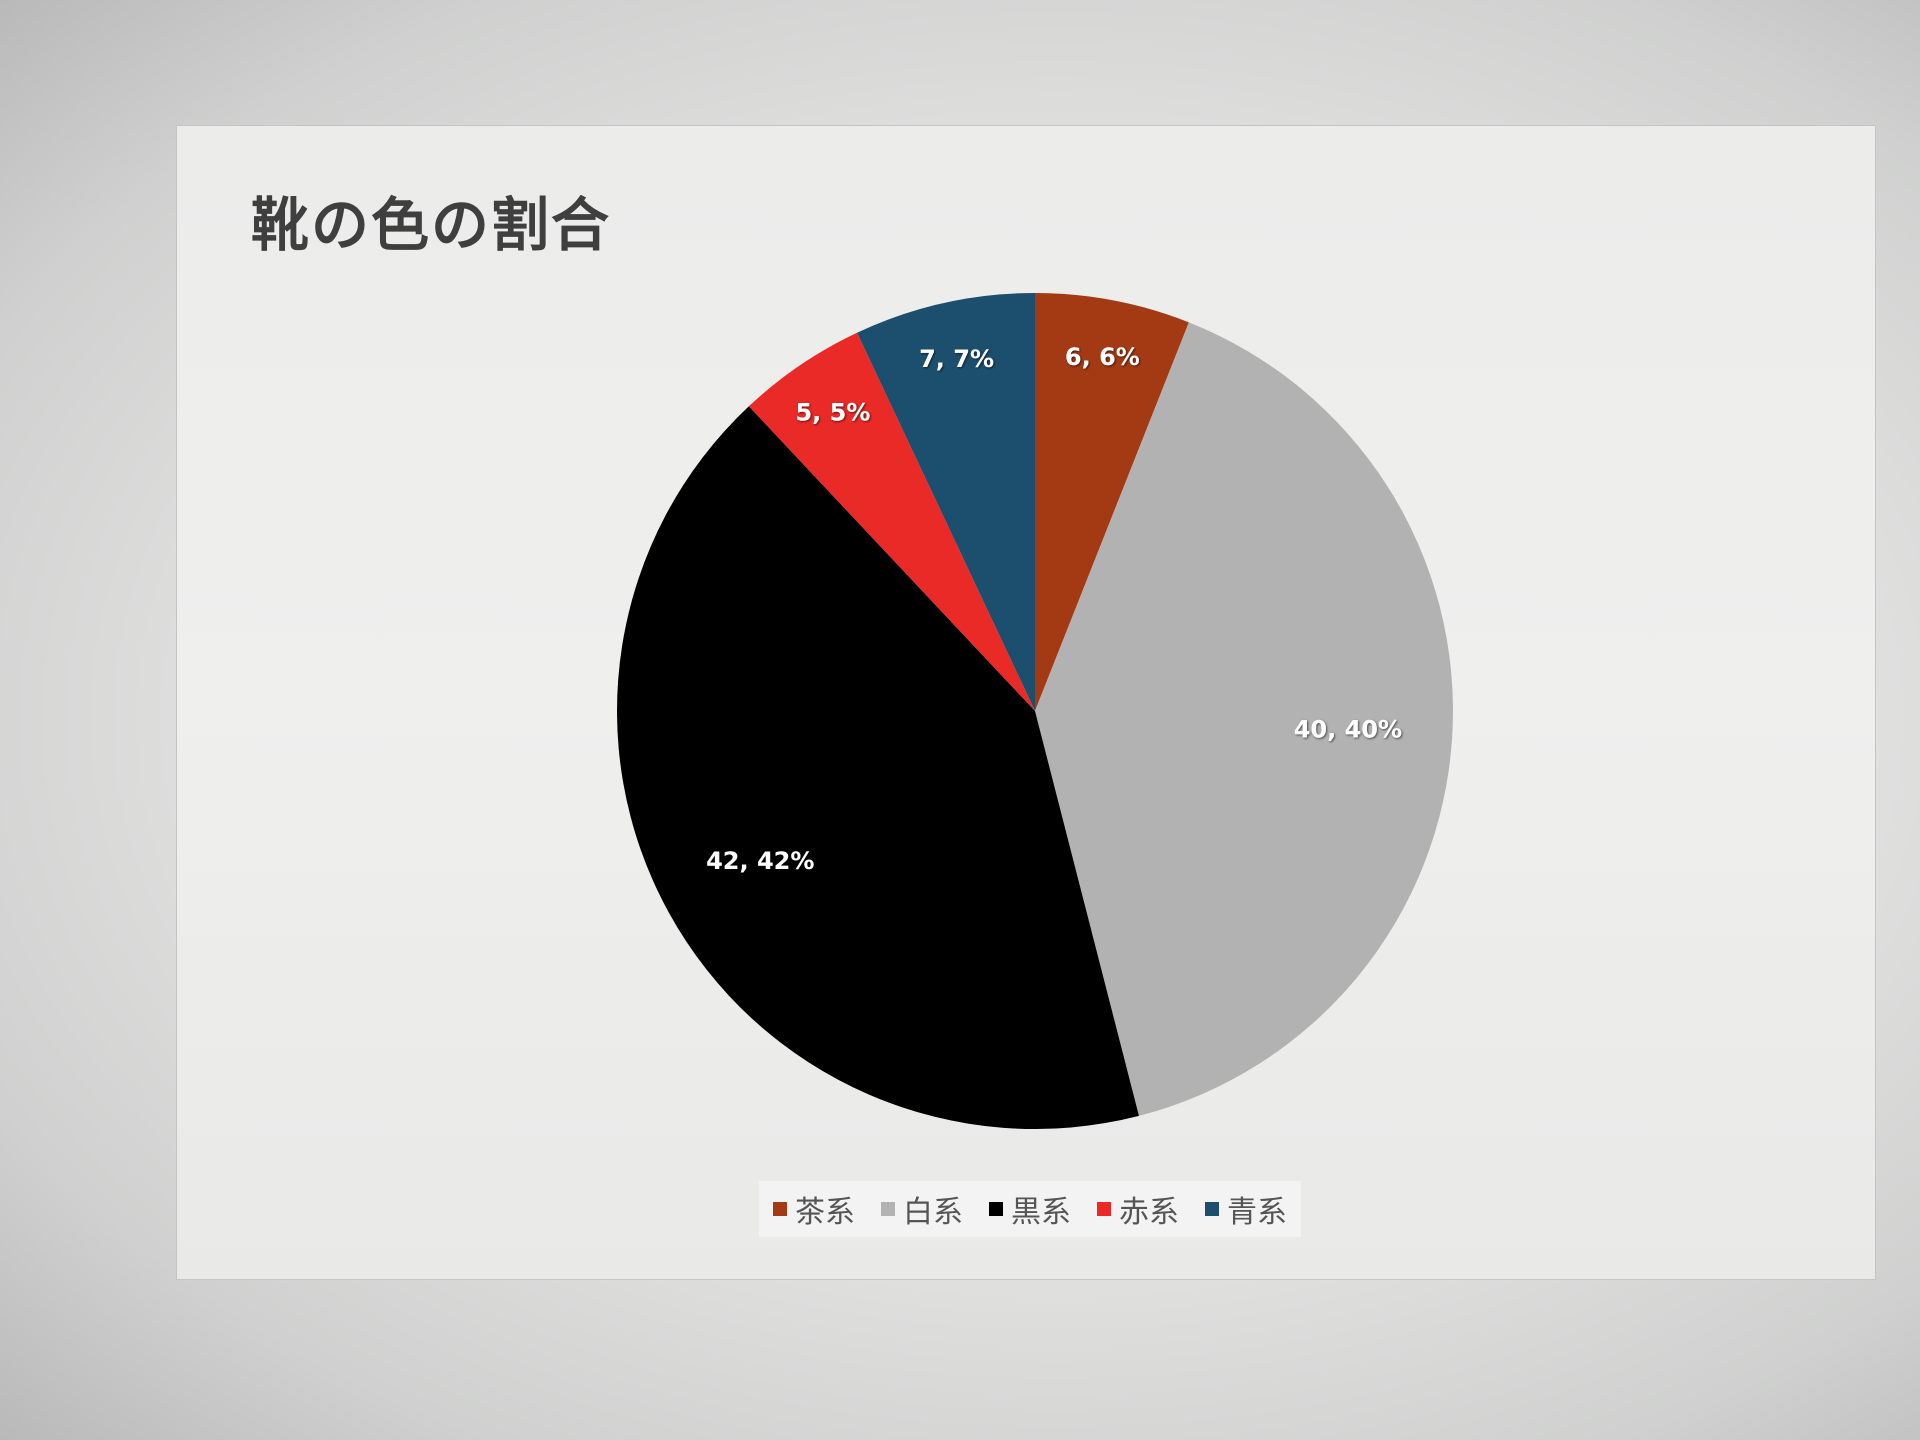 Image resolution: width=1920 pixels, height=1440 pixels. I want to click on legend-label-3: 赤系, so click(1149, 1212).